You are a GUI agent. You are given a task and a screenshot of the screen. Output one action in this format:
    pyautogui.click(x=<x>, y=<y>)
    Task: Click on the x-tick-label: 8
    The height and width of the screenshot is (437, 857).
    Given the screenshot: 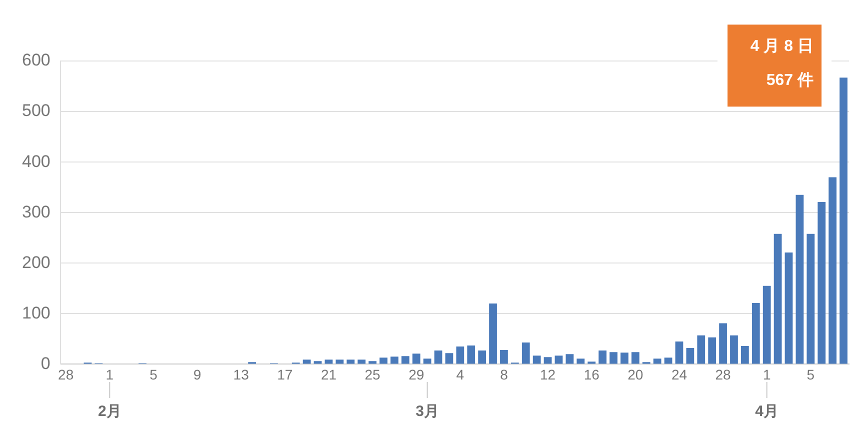 What is the action you would take?
    pyautogui.click(x=504, y=374)
    